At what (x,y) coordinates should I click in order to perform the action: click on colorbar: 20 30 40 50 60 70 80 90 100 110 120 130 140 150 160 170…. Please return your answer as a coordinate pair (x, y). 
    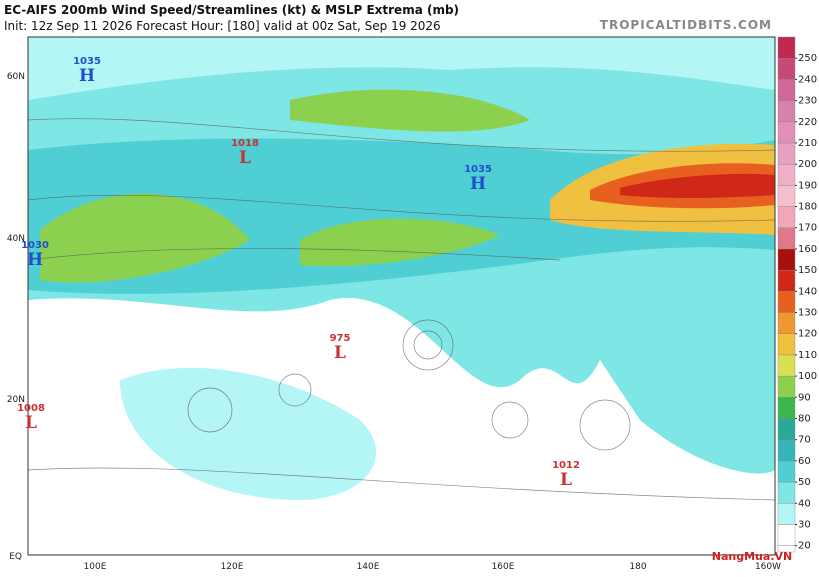
    Looking at the image, I should click on (797, 294).